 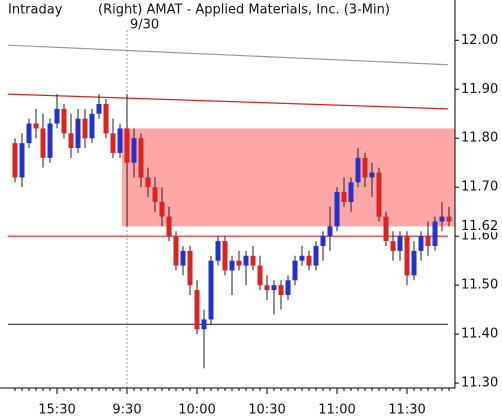 I want to click on x-tick-label: 9:30, so click(x=126, y=410).